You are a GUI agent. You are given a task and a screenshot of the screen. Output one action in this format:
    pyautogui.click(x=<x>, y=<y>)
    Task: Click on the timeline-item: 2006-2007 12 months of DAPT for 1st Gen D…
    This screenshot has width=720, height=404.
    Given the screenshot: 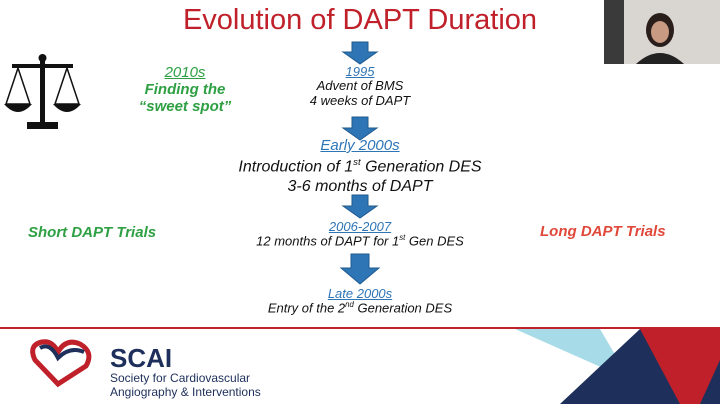 What is the action you would take?
    pyautogui.click(x=360, y=234)
    